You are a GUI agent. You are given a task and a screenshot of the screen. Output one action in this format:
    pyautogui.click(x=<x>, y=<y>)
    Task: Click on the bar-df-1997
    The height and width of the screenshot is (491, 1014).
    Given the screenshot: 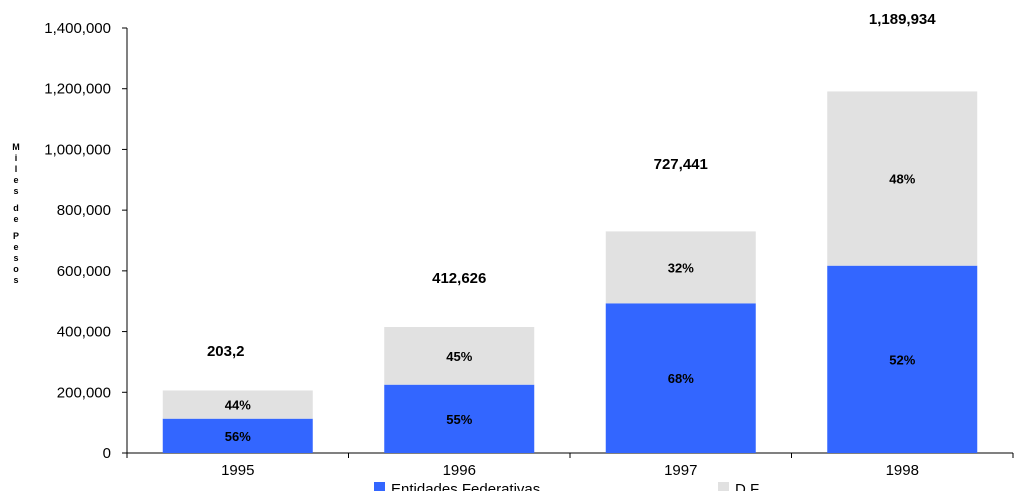 What is the action you would take?
    pyautogui.click(x=680, y=267)
    